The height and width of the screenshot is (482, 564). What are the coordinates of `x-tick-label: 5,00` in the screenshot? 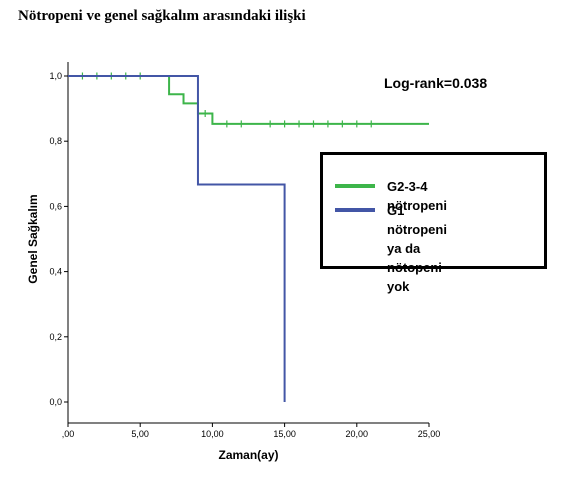 It's located at (140, 434).